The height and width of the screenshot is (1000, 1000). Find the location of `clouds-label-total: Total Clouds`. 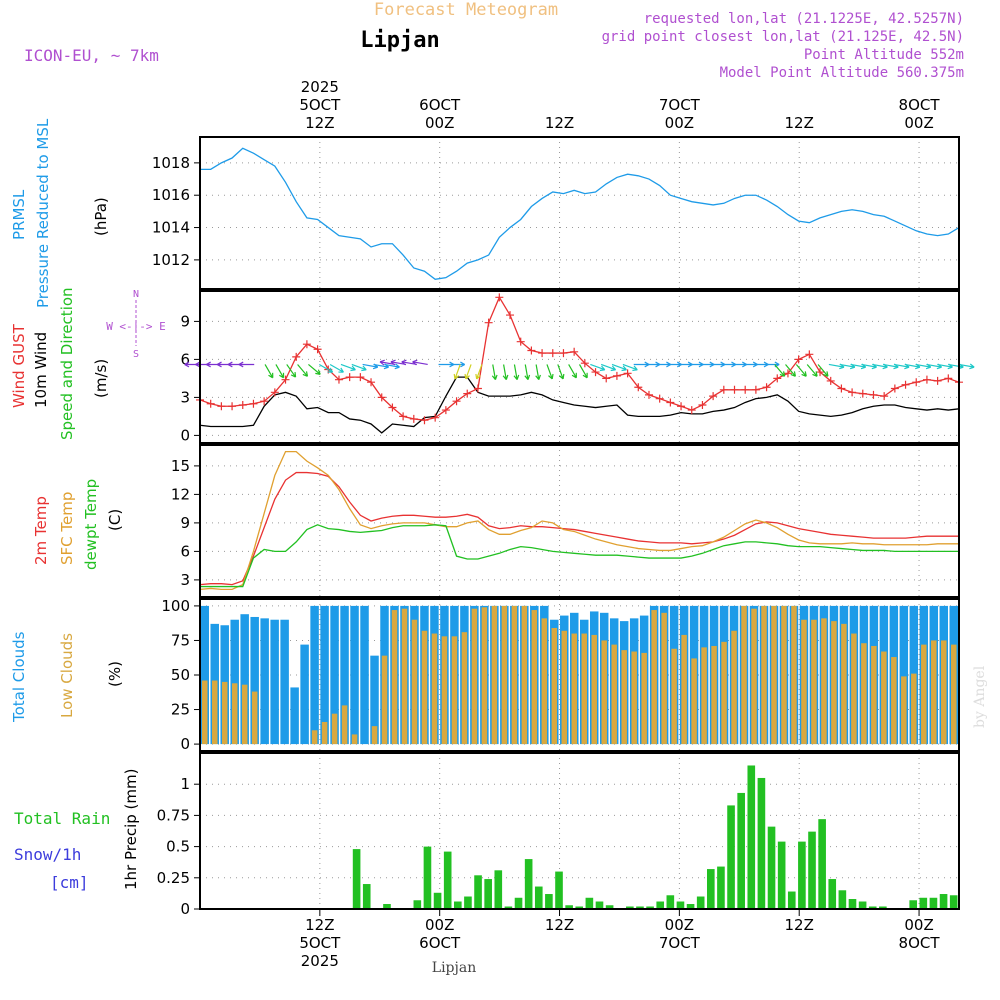

clouds-label-total: Total Clouds is located at coordinates (19, 677).